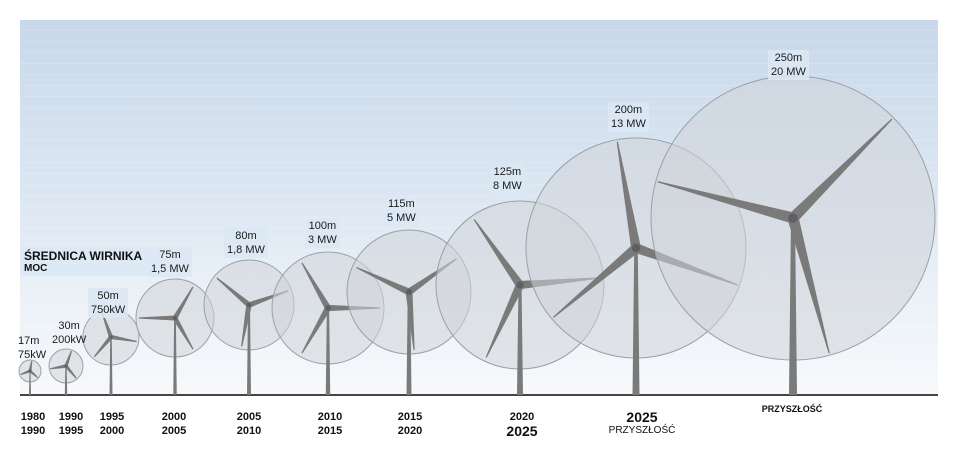 This screenshot has width=960, height=475. What do you see at coordinates (788, 65) in the screenshot?
I see `turbine-label-10: 250m 20 MW` at bounding box center [788, 65].